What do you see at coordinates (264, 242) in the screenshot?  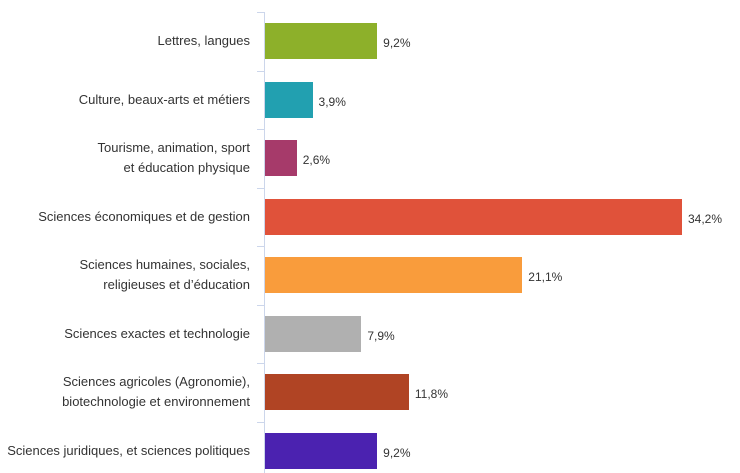 I see `axis-line` at bounding box center [264, 242].